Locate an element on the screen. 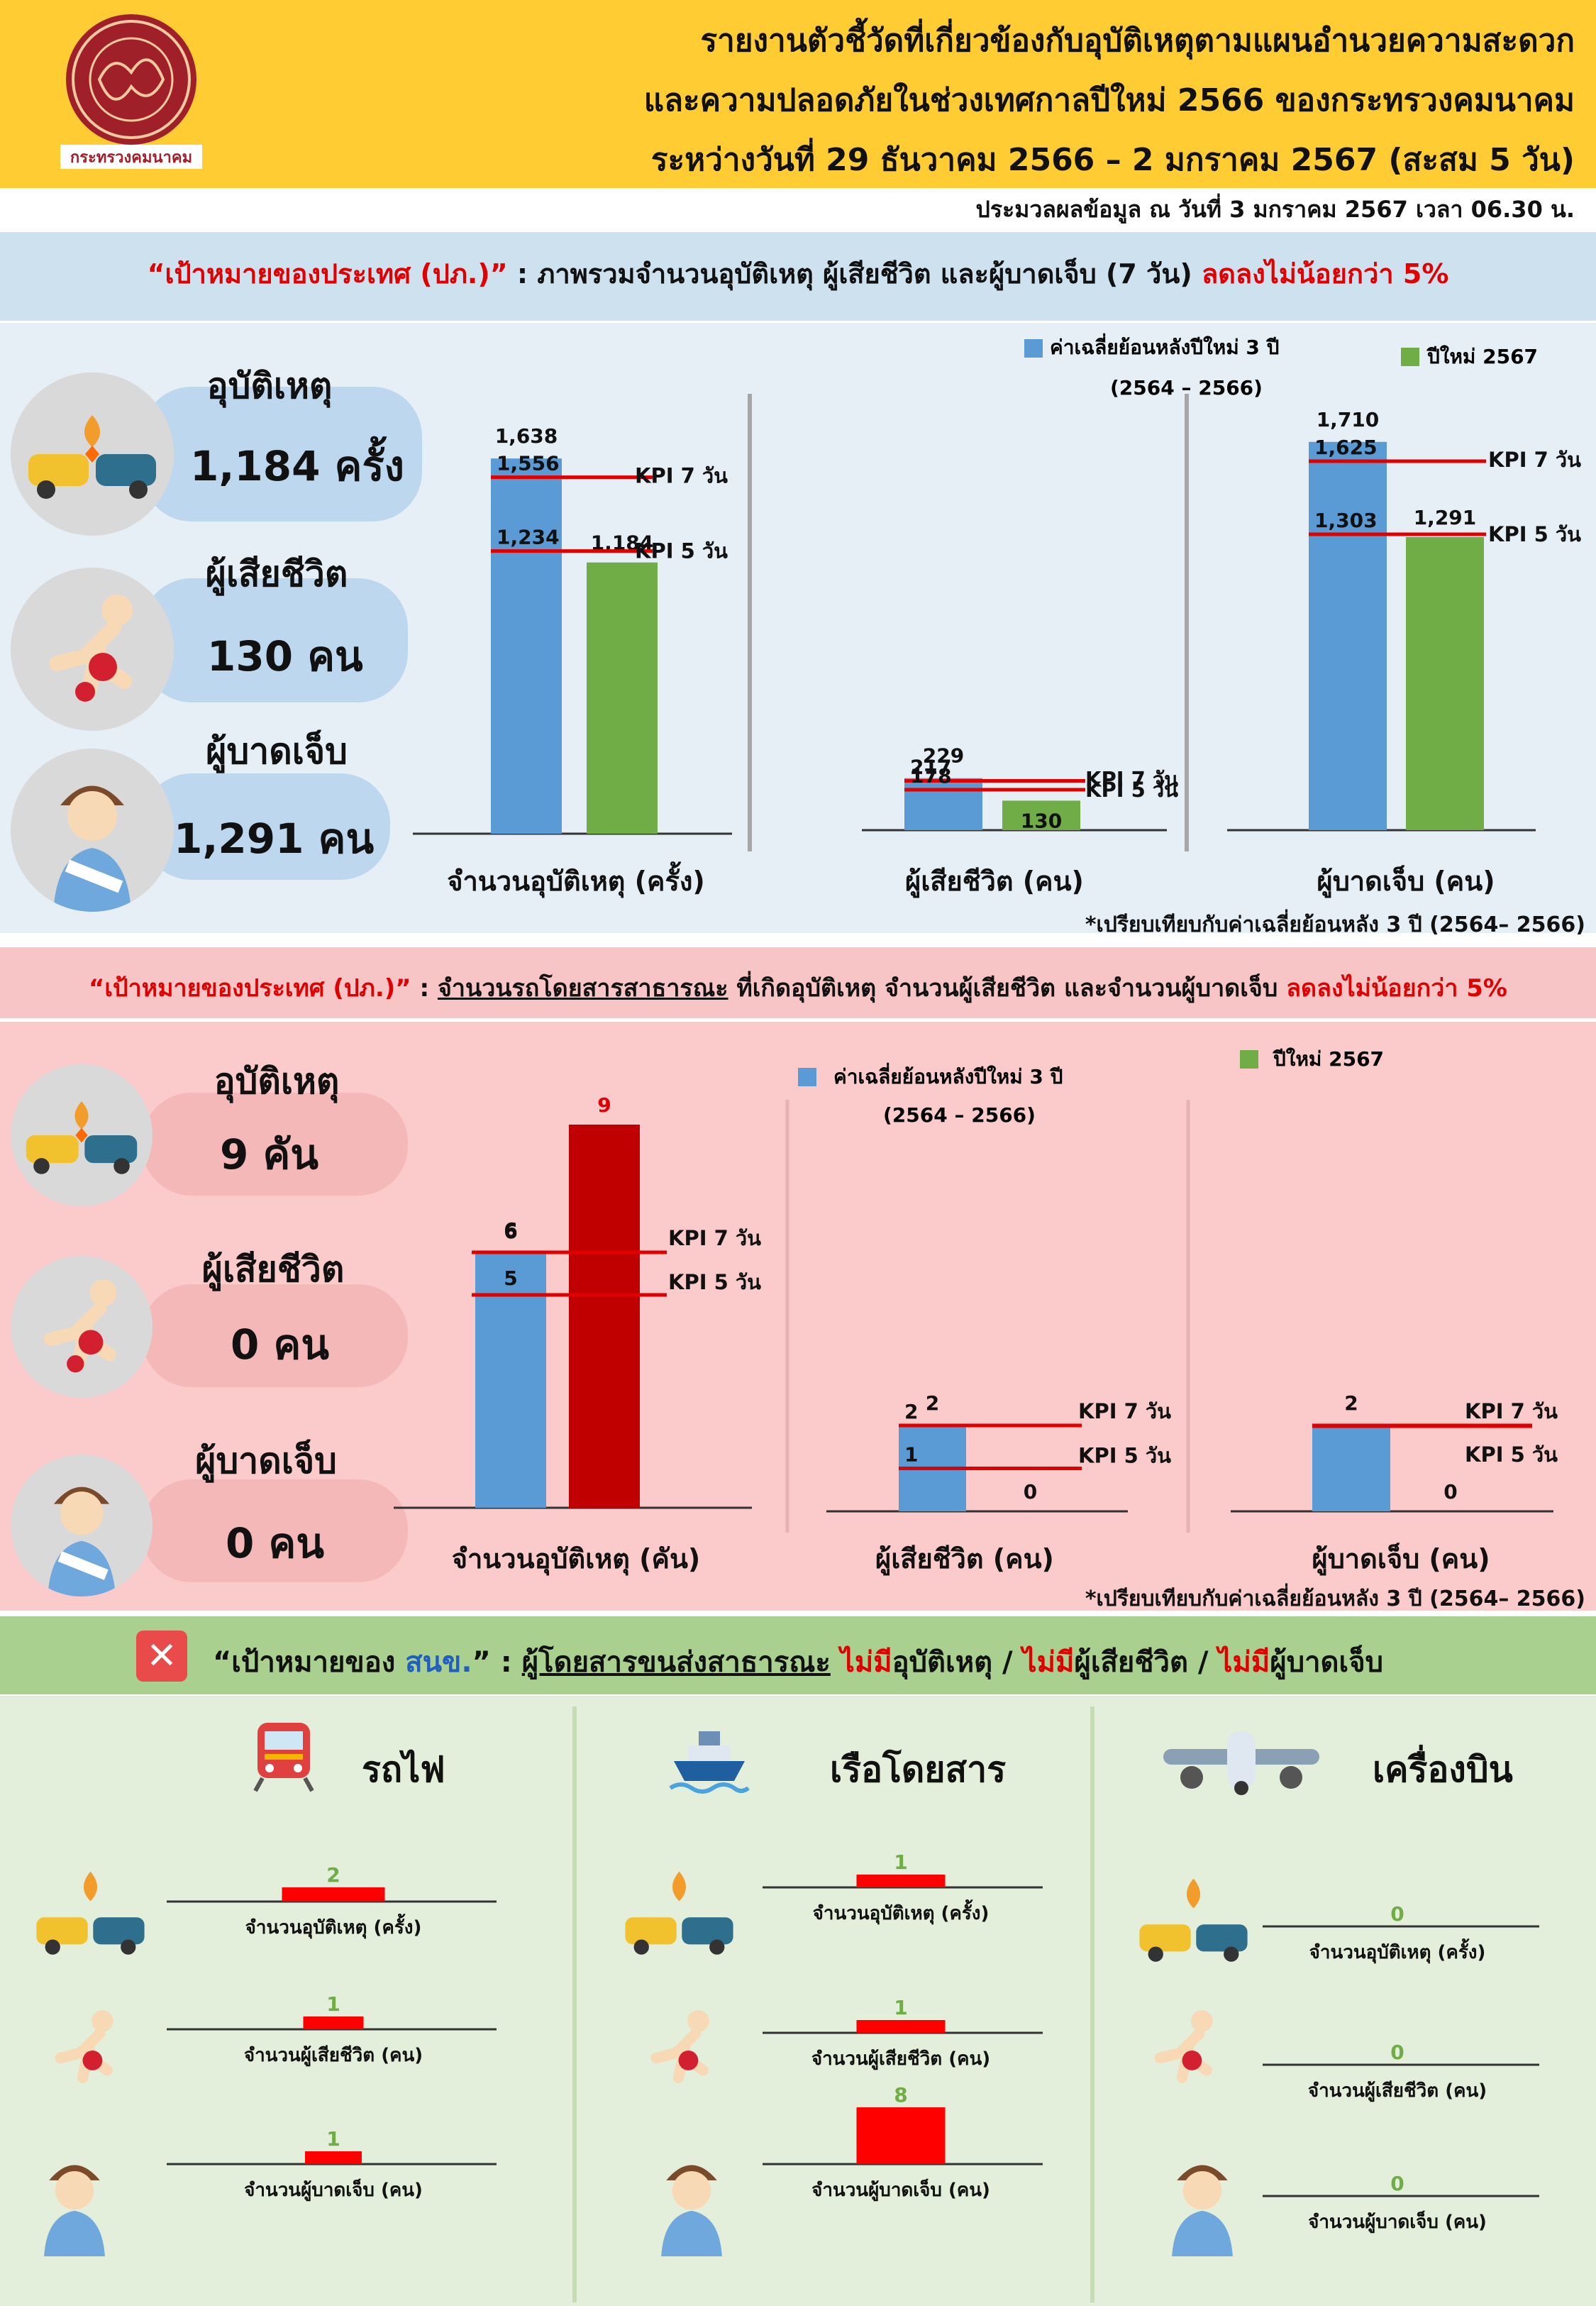 This screenshot has height=2306, width=1596. section1-banner is located at coordinates (798, 276).